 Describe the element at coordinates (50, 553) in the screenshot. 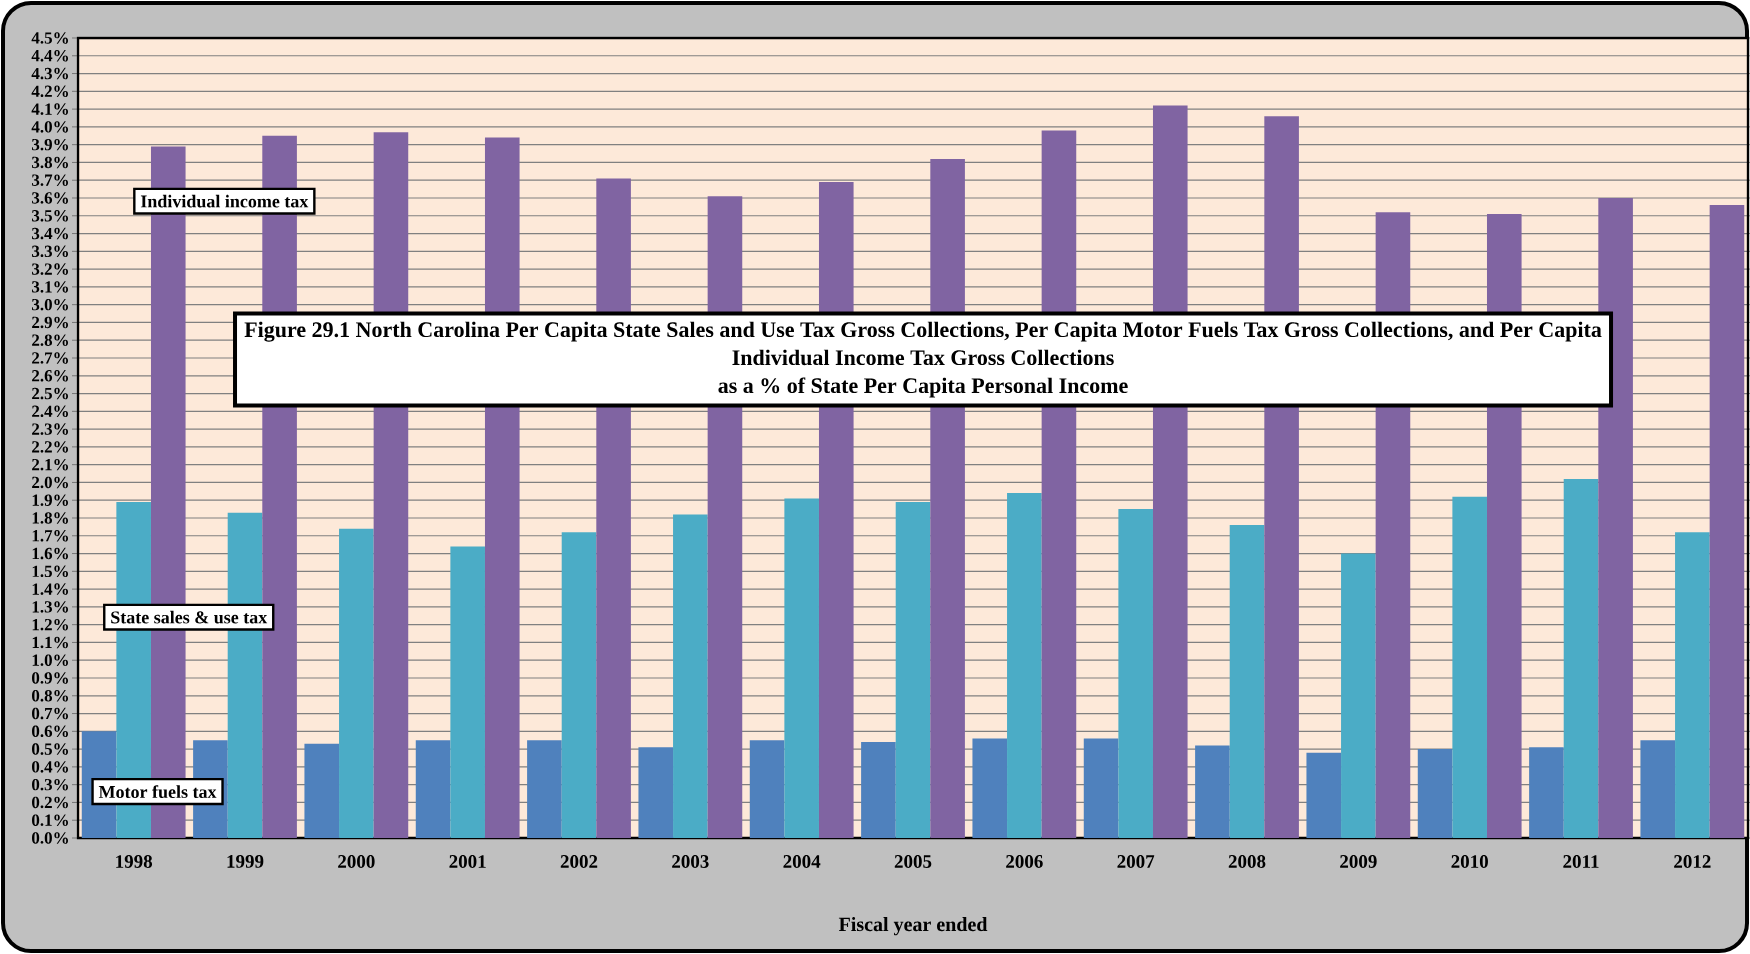

I see `y-tick-label: 1.6%` at that location.